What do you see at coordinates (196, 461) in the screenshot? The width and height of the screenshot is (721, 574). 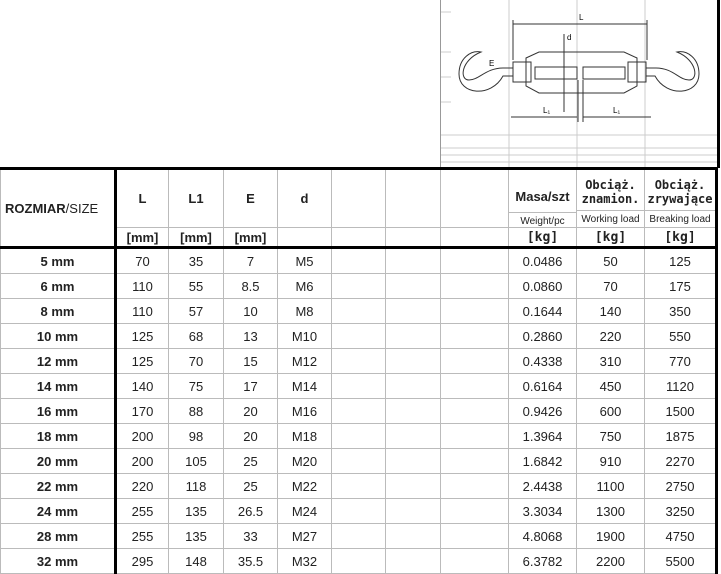 I see `cell: 105` at bounding box center [196, 461].